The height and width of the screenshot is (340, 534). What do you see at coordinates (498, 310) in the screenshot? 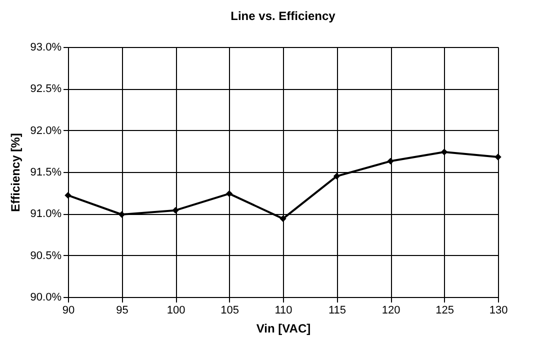
I see `x-tick-label: 130` at bounding box center [498, 310].